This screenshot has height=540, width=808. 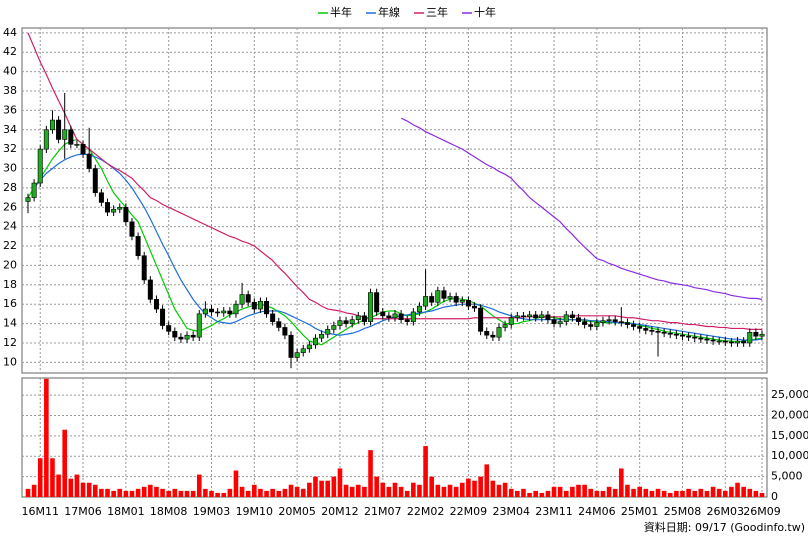 What do you see at coordinates (683, 511) in the screenshot?
I see `x-tick-label: 25M08` at bounding box center [683, 511].